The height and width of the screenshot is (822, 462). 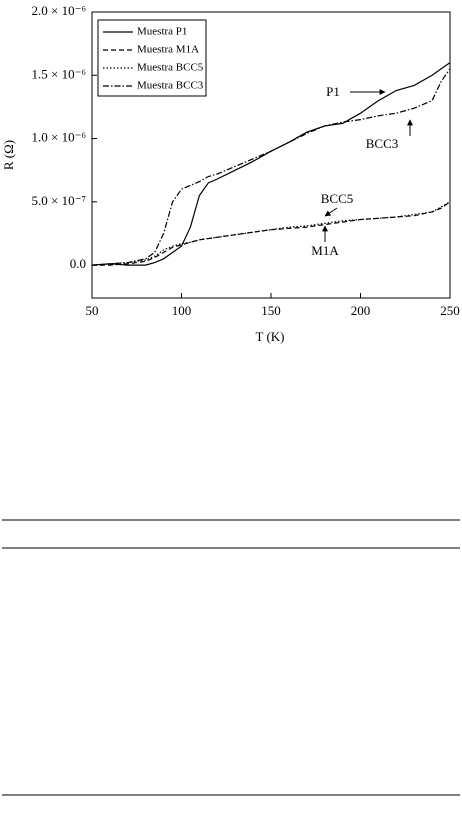 What do you see at coordinates (170, 68) in the screenshot?
I see `legend-label: Muestra BCC5` at bounding box center [170, 68].